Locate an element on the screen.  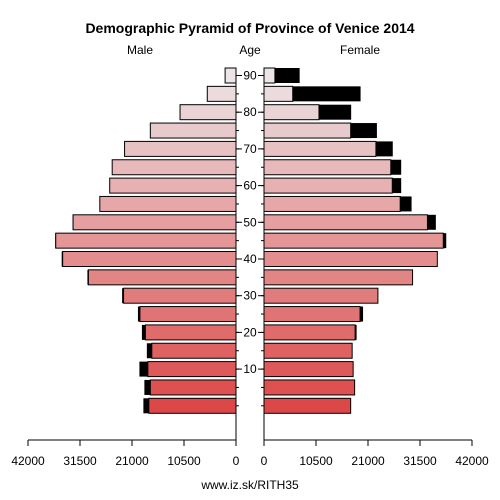
age-tick-label: 90 is located at coordinates (250, 76).